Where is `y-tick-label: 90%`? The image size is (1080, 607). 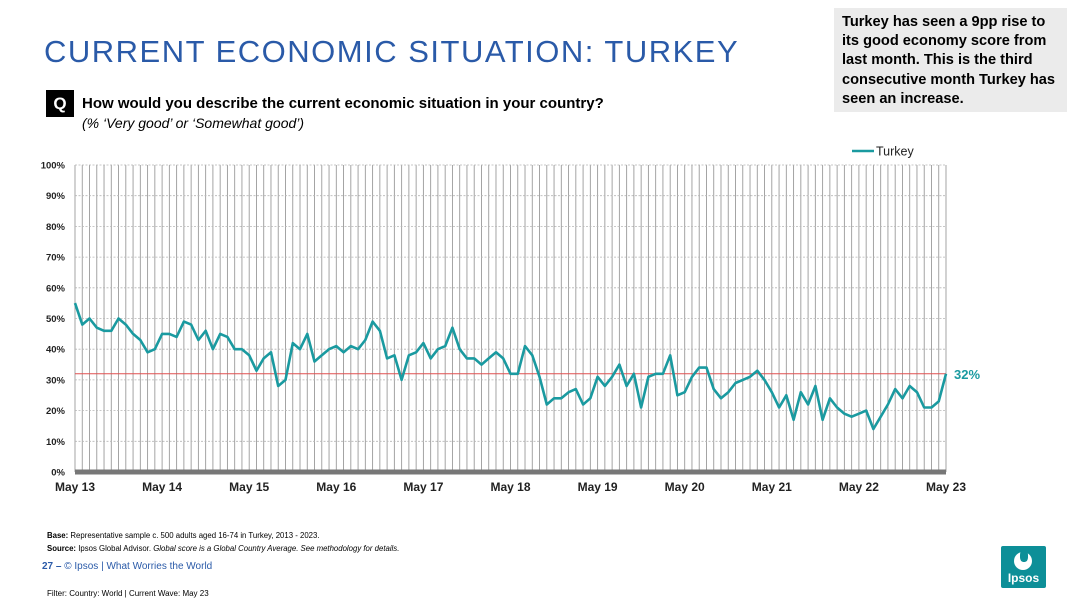
y-tick-label: 90% is located at coordinates (56, 196).